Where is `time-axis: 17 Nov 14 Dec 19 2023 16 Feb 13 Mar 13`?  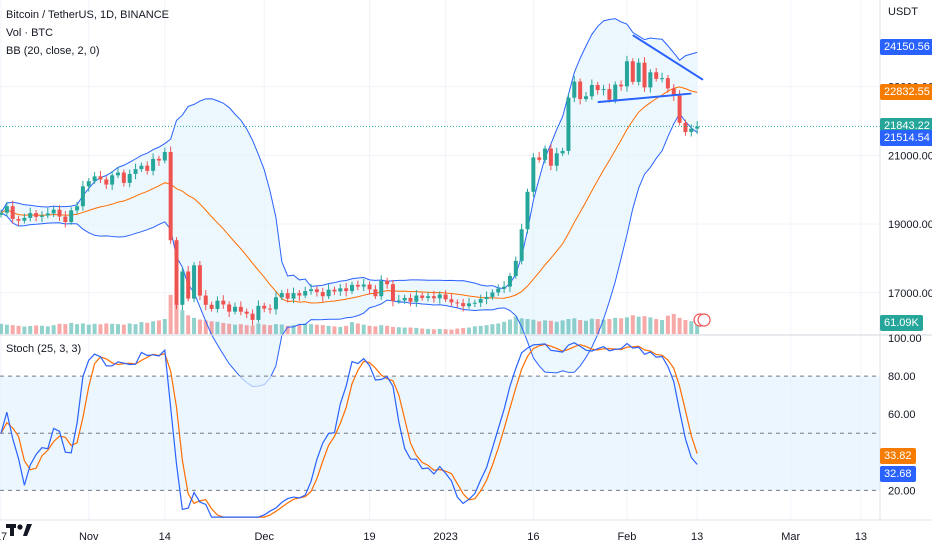 time-axis: 17 Nov 14 Dec 19 2023 16 Feb 13 Mar 13 is located at coordinates (433, 537).